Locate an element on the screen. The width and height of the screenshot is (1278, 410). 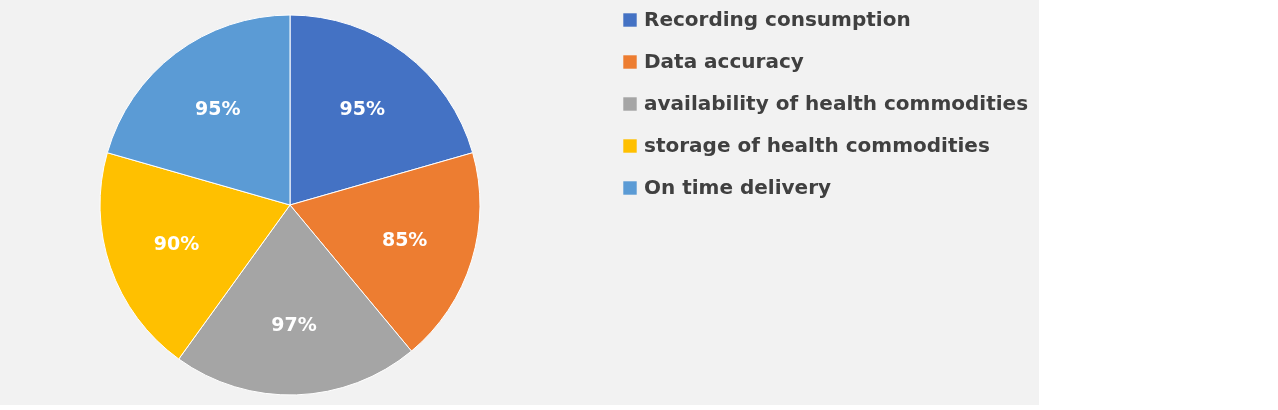
legend-label: On time delivery is located at coordinates (738, 187).